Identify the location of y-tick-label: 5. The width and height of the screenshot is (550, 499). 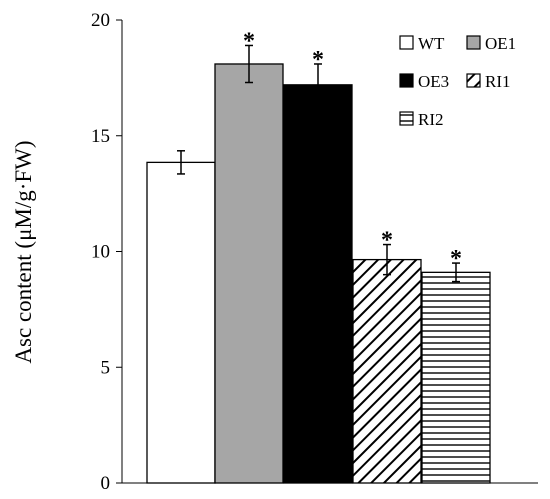
(106, 367).